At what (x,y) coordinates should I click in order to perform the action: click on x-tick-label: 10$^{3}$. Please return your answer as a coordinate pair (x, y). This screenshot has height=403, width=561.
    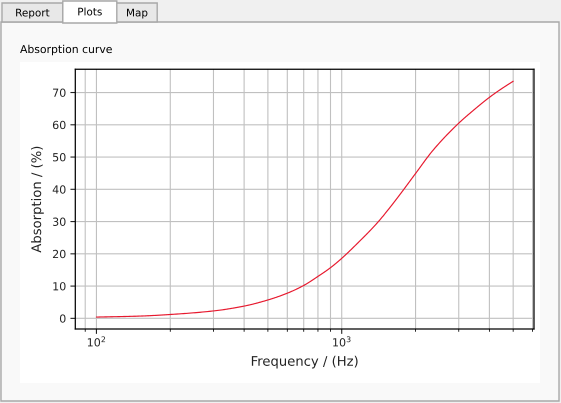
    Looking at the image, I should click on (342, 341).